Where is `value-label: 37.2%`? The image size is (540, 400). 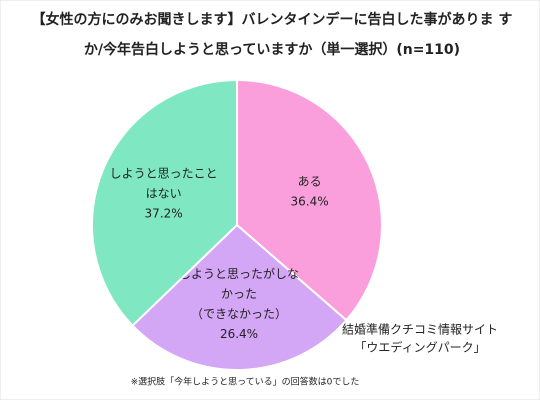 value-label: 37.2% is located at coordinates (164, 213).